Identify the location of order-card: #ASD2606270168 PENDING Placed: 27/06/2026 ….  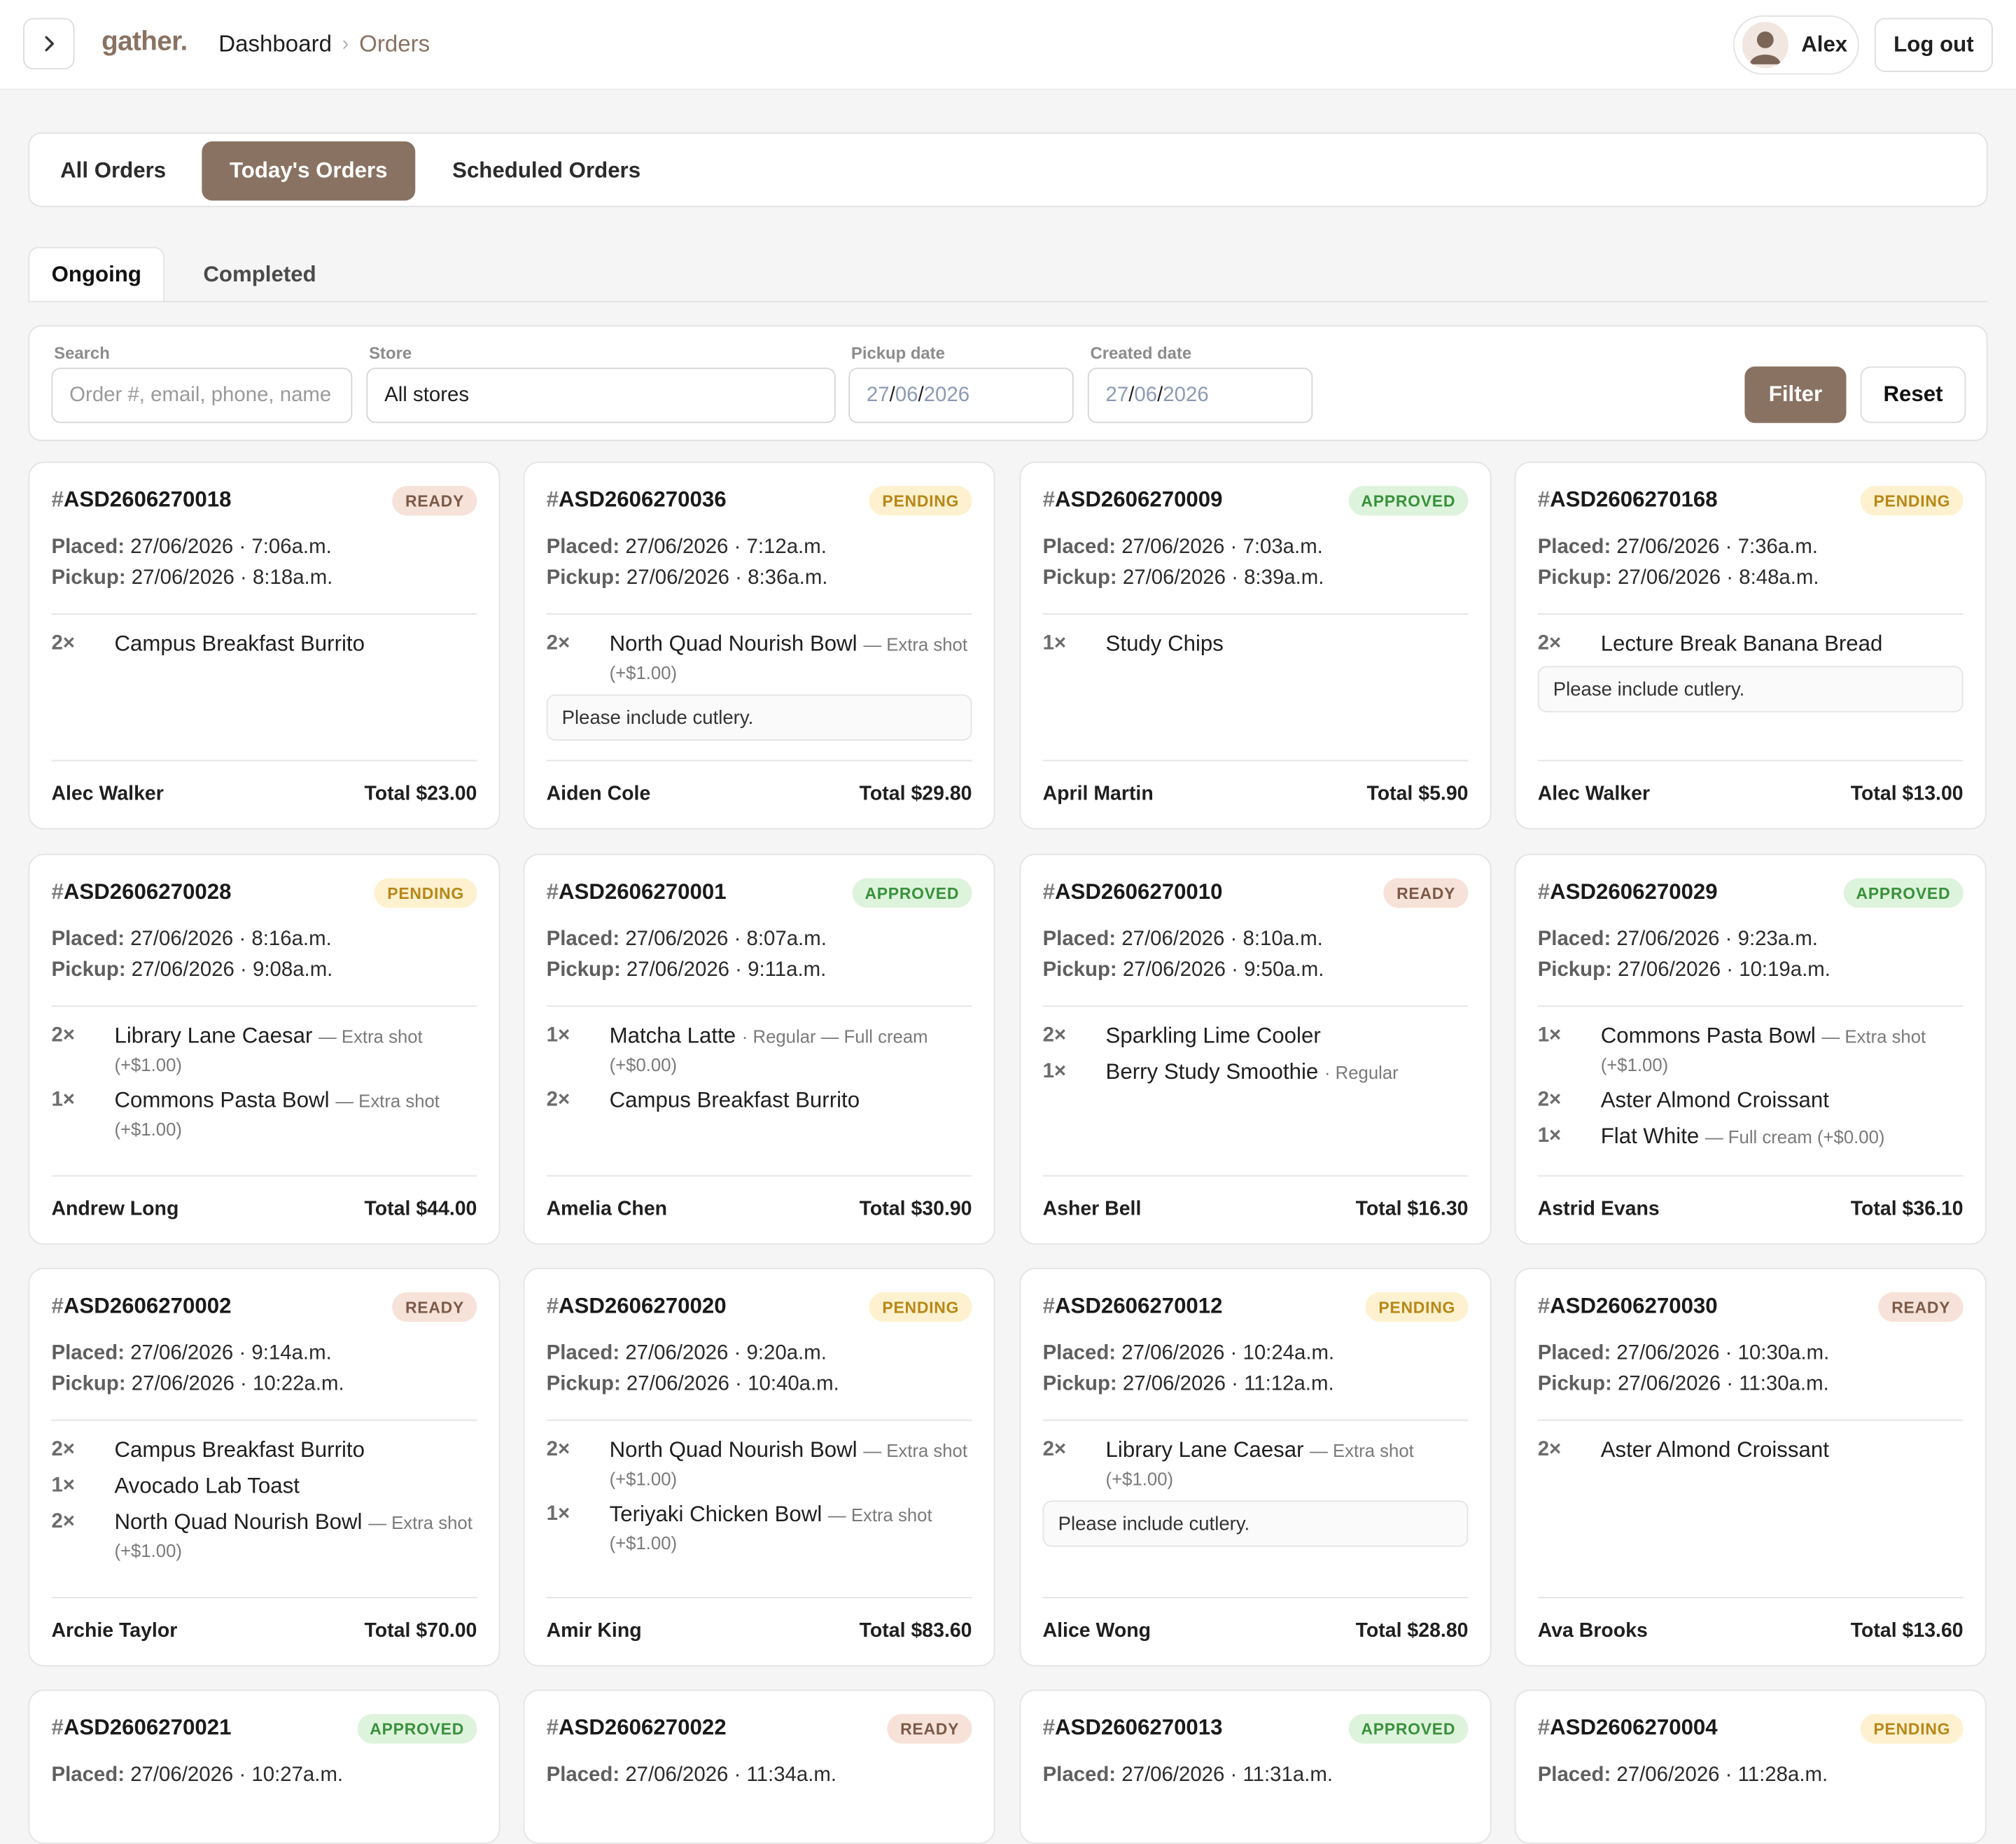
(1750, 645).